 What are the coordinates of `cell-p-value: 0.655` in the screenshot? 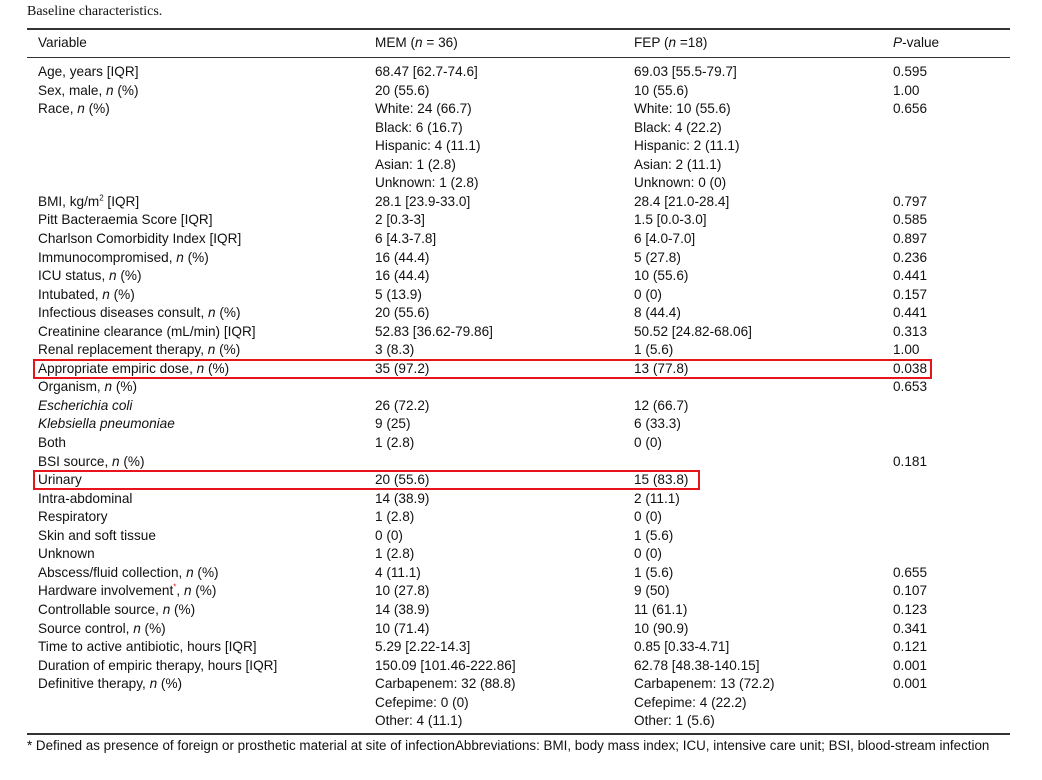 It's located at (910, 572).